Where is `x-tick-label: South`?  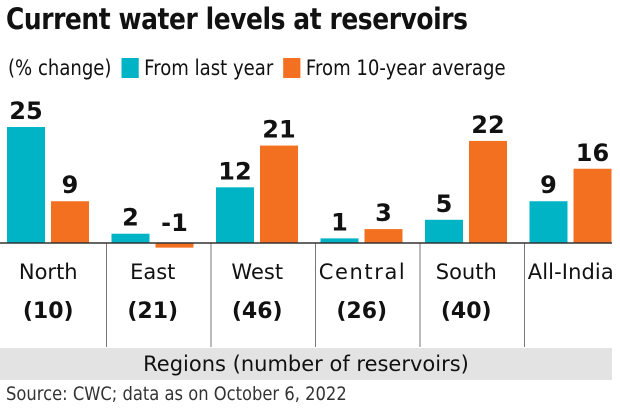
x-tick-label: South is located at coordinates (466, 272).